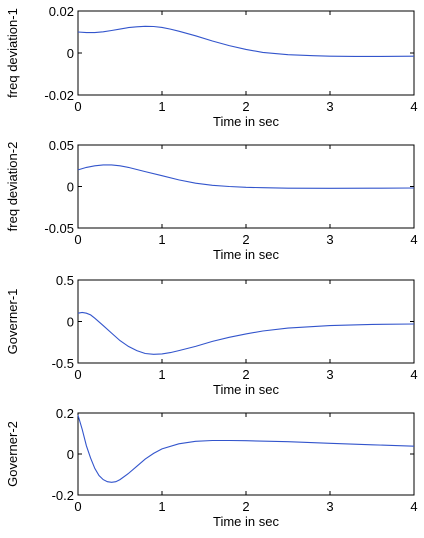 Image resolution: width=424 pixels, height=538 pixels. Describe the element at coordinates (65, 413) in the screenshot. I see `y-tick-label: 0.2` at that location.